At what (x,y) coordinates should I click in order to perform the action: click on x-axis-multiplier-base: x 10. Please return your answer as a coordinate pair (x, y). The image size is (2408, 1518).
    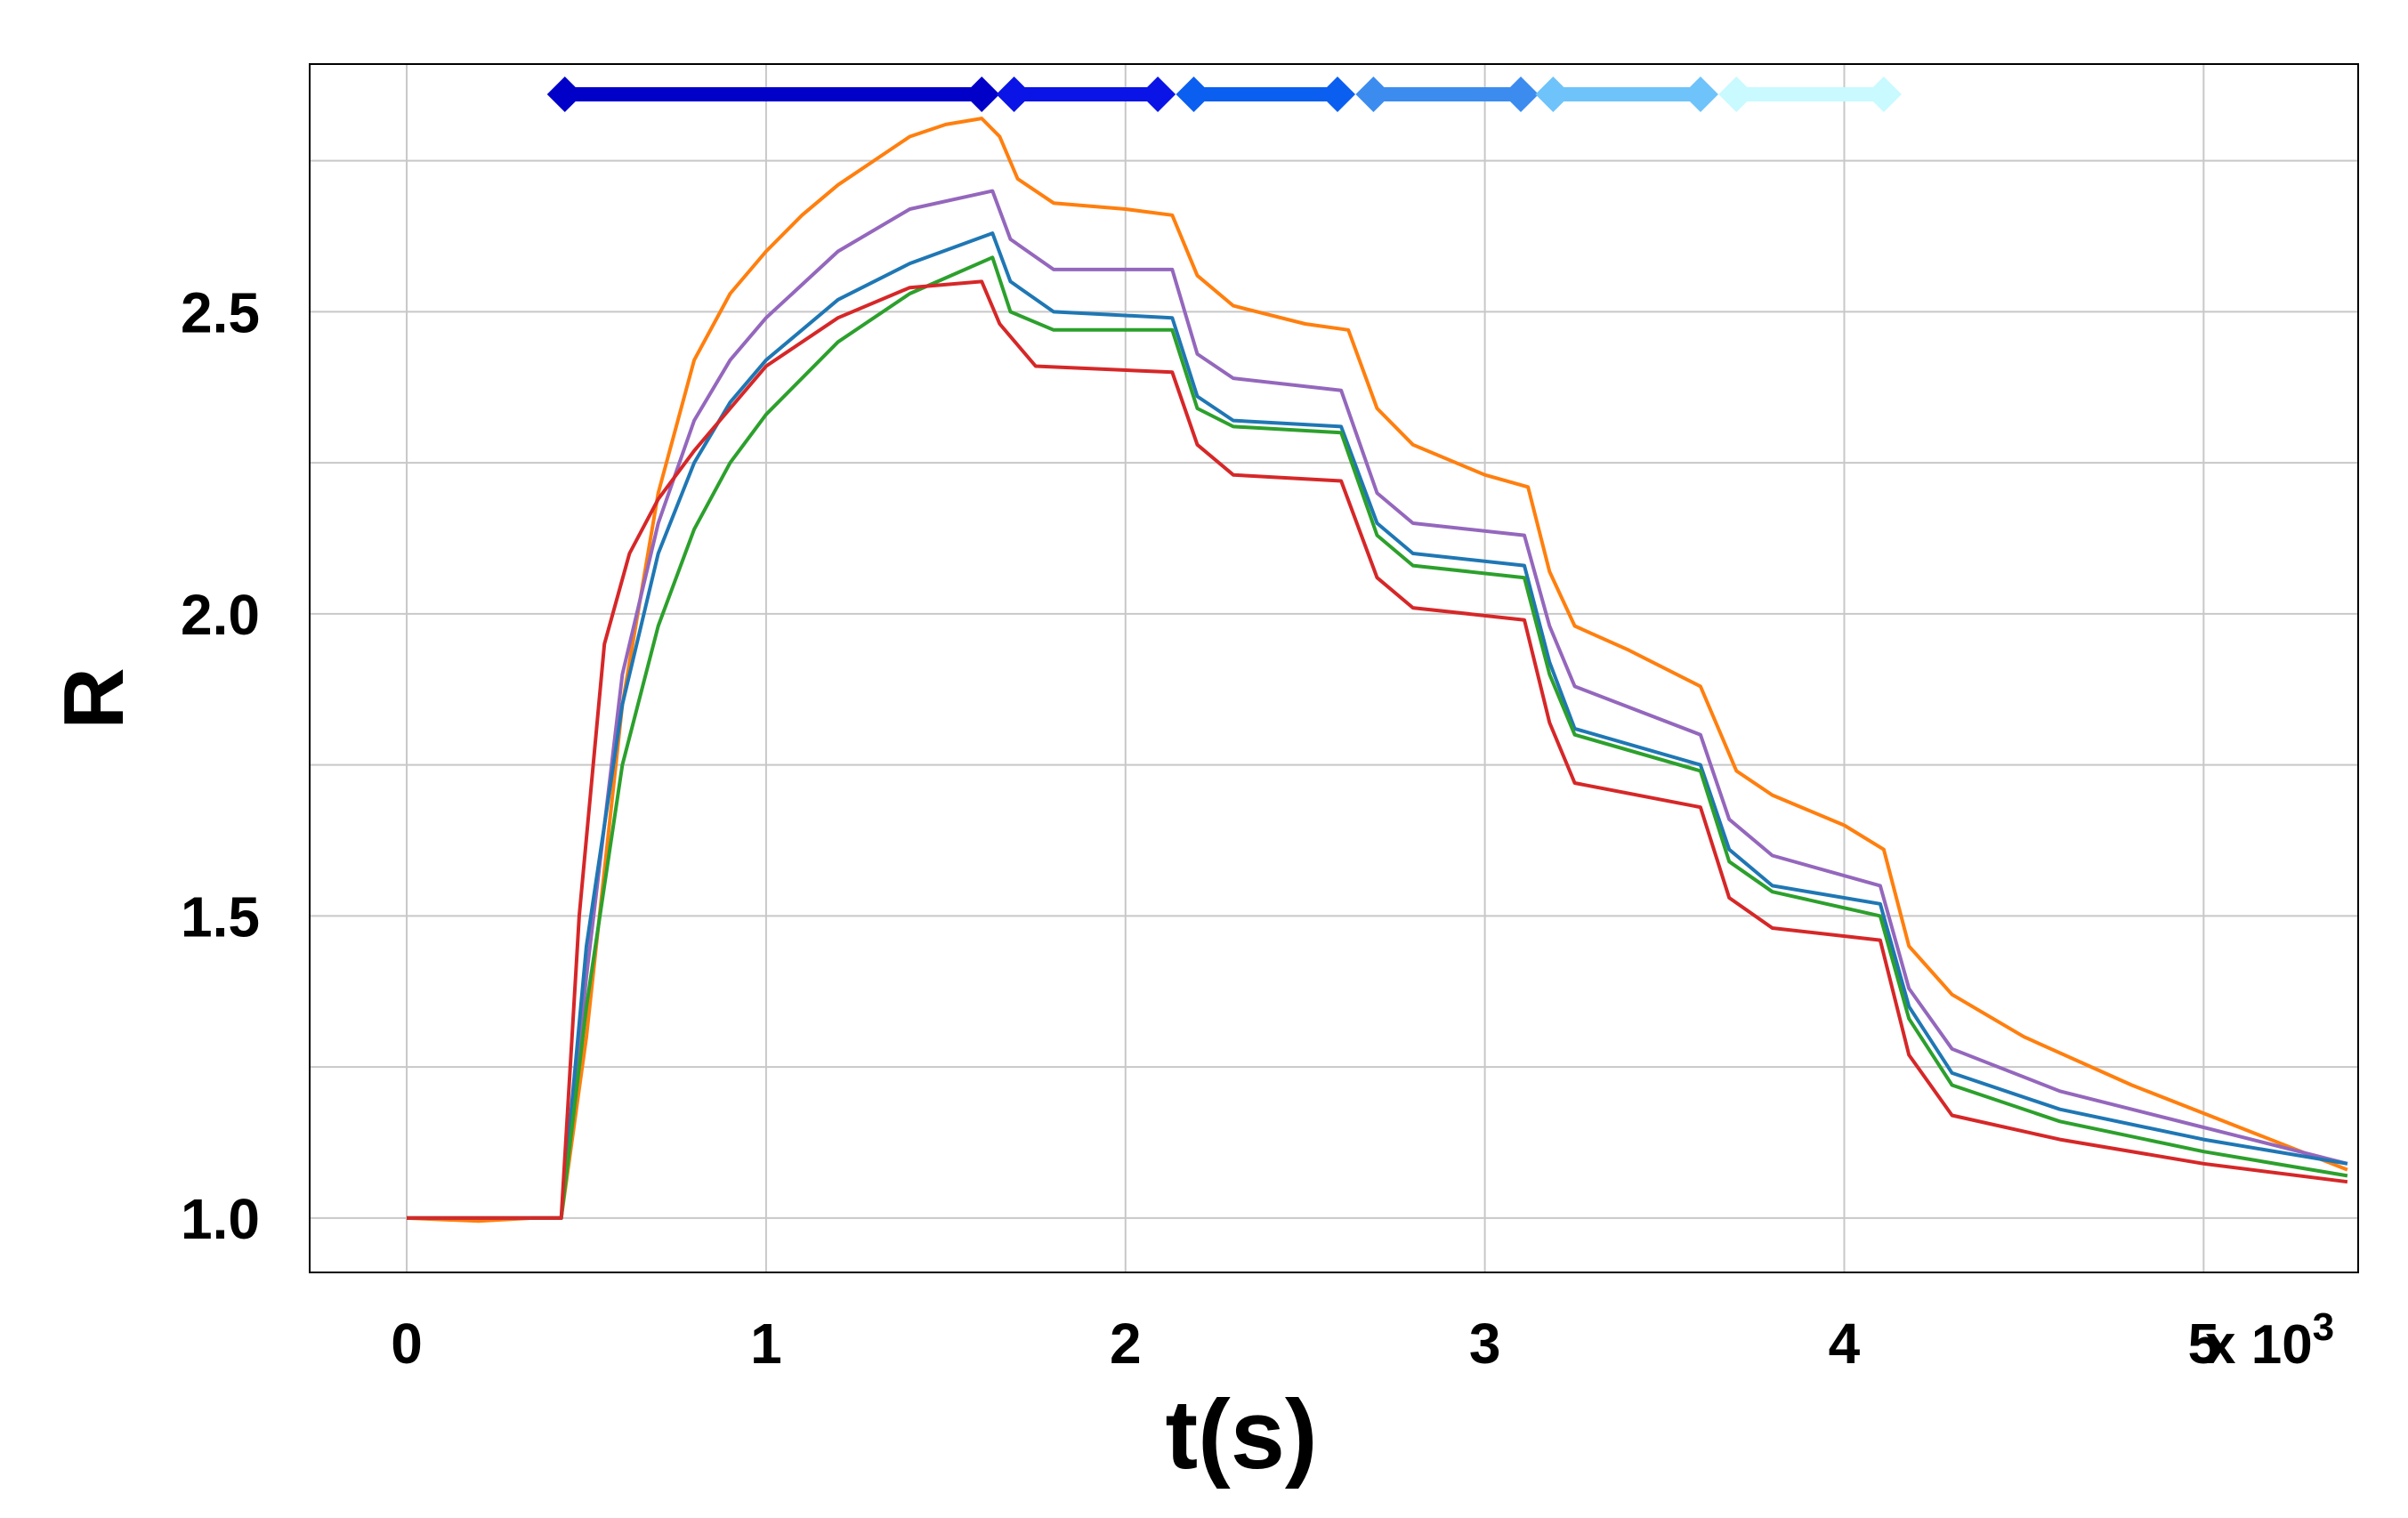
    Looking at the image, I should click on (2259, 1345).